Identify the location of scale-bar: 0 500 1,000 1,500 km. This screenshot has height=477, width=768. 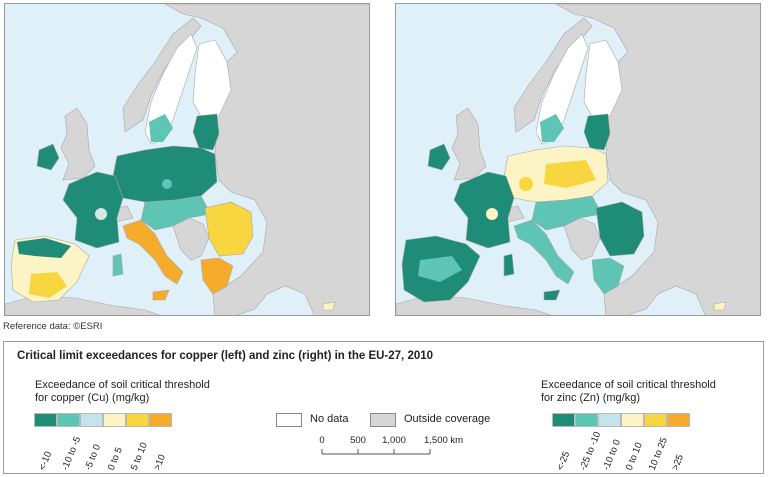
(394, 446).